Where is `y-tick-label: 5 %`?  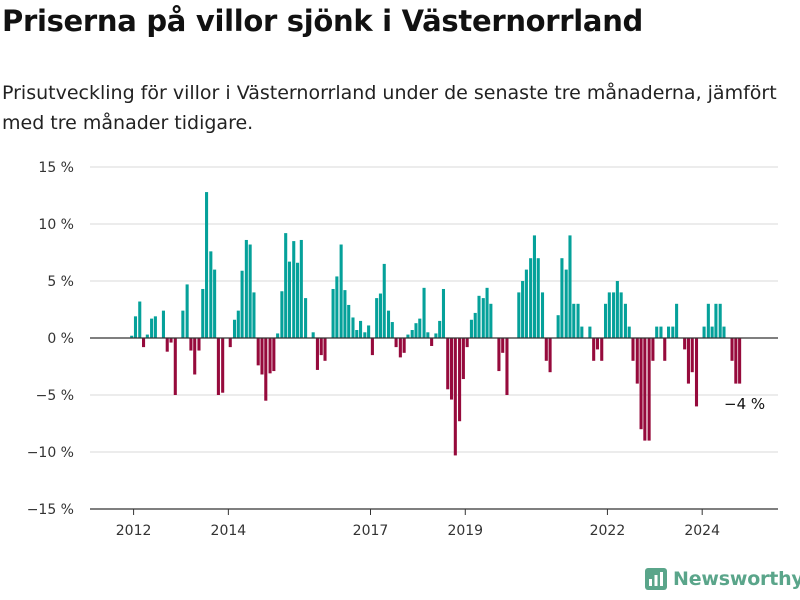 y-tick-label: 5 % is located at coordinates (60, 282).